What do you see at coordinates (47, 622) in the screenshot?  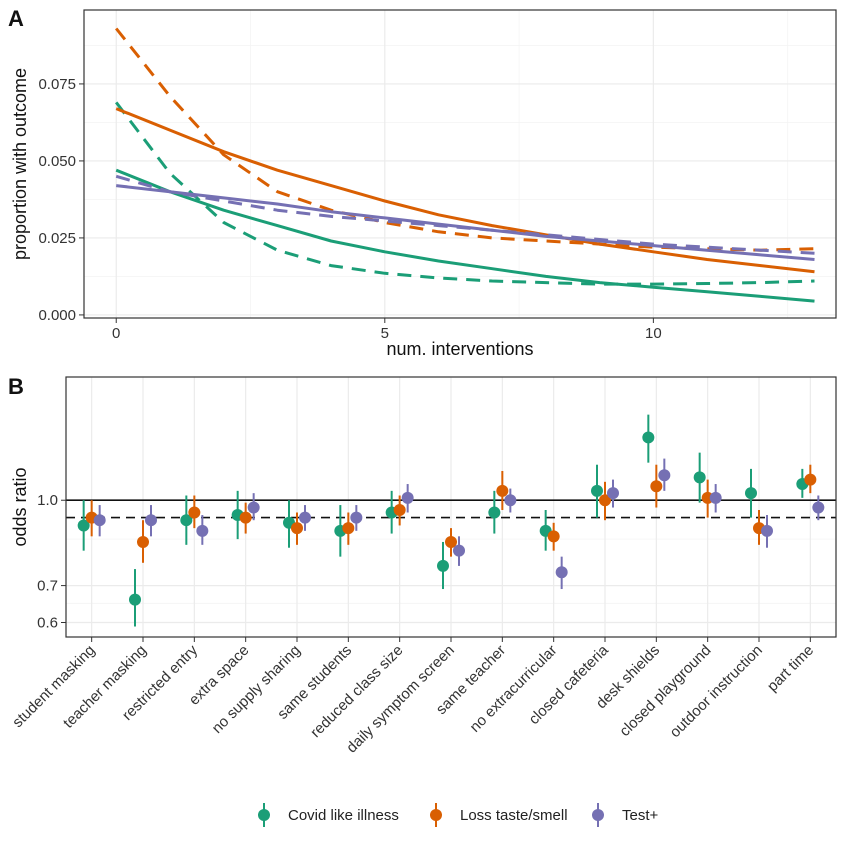 I see `panel-b-y-tick-label: 0.6` at bounding box center [47, 622].